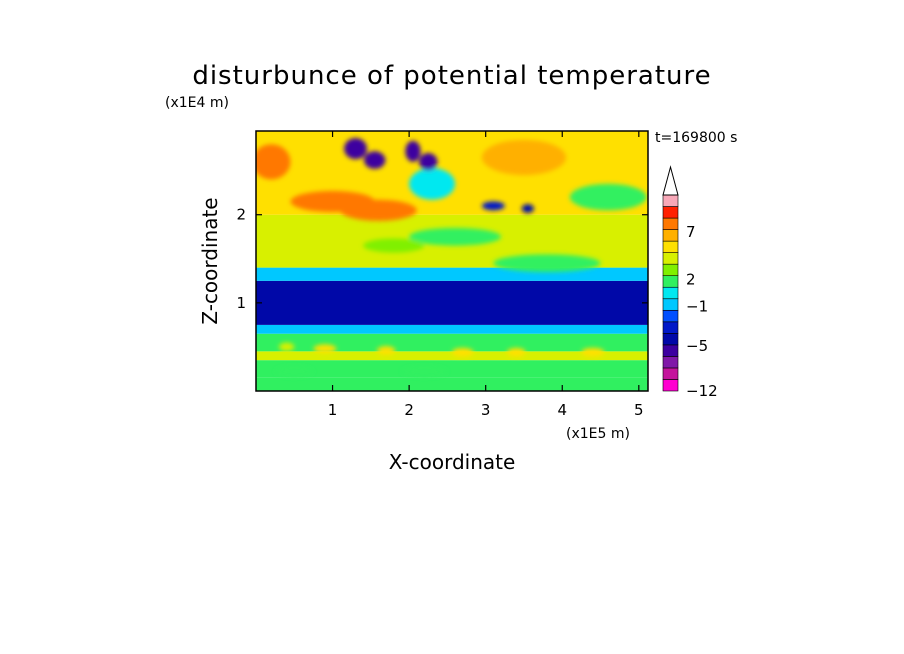  What do you see at coordinates (639, 410) in the screenshot?
I see `x-tick-label-5: 5` at bounding box center [639, 410].